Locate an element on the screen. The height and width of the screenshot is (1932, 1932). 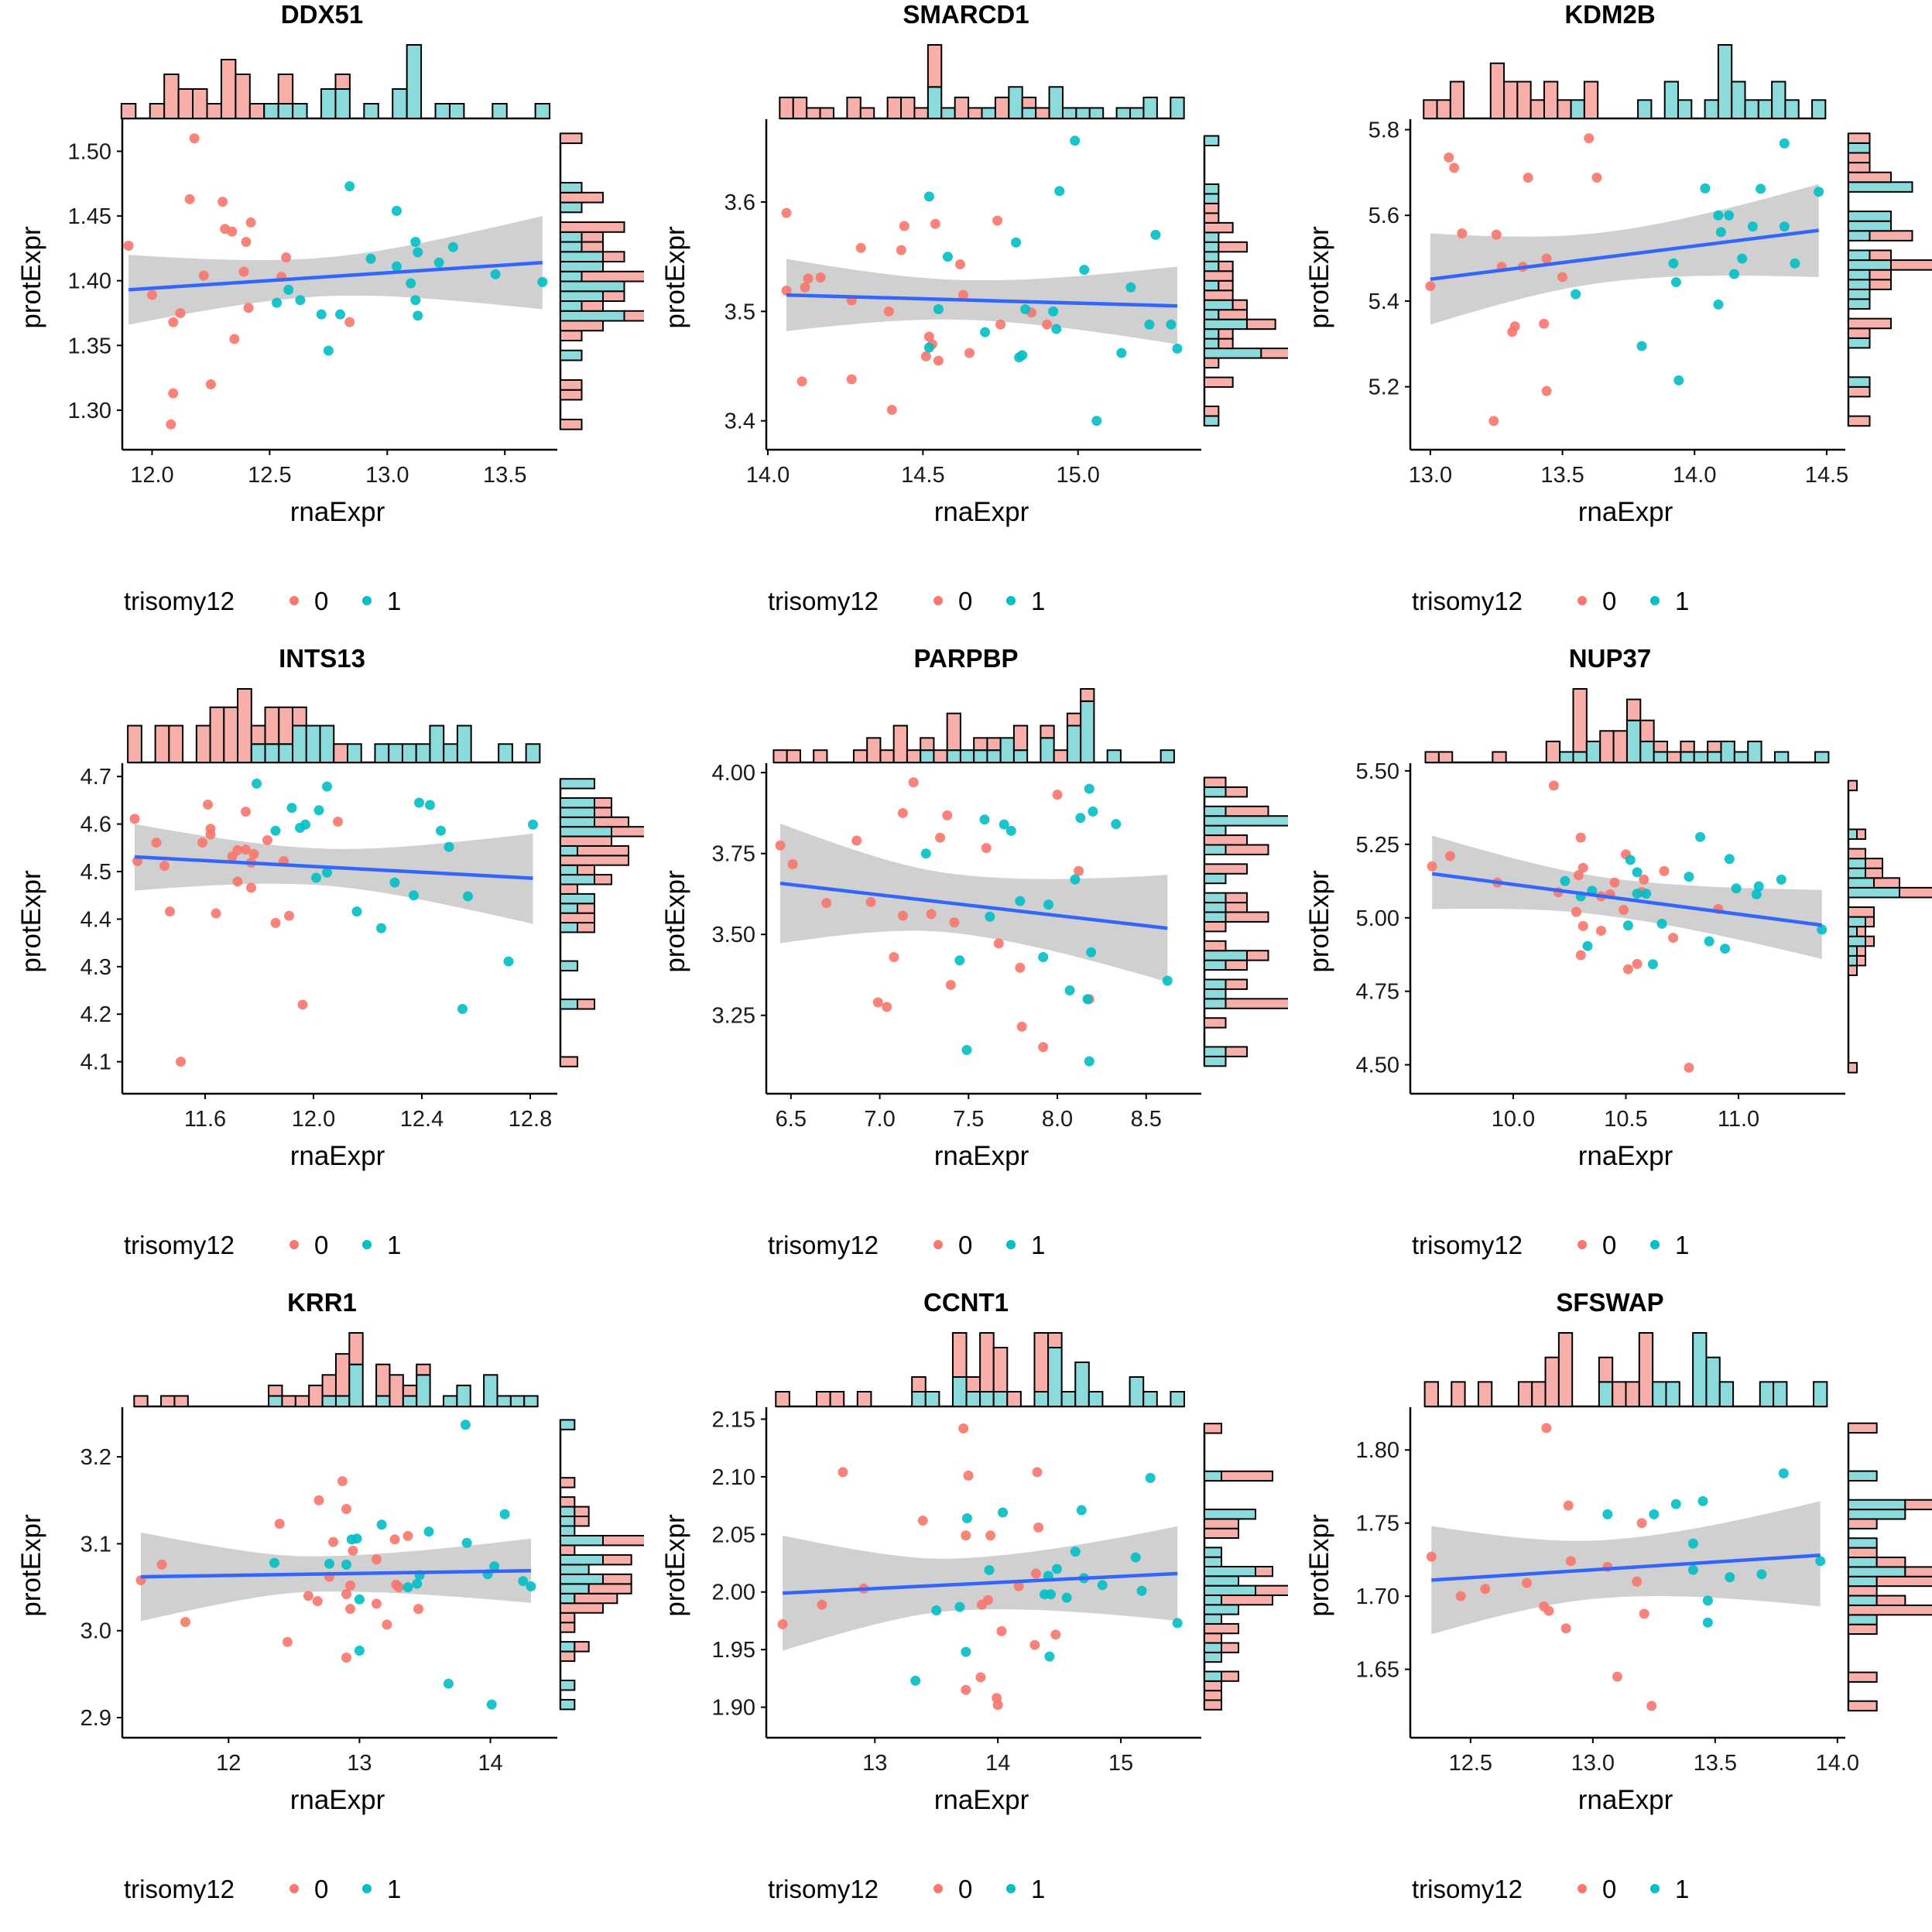
legend-title: trisomy12 is located at coordinates (823, 601).